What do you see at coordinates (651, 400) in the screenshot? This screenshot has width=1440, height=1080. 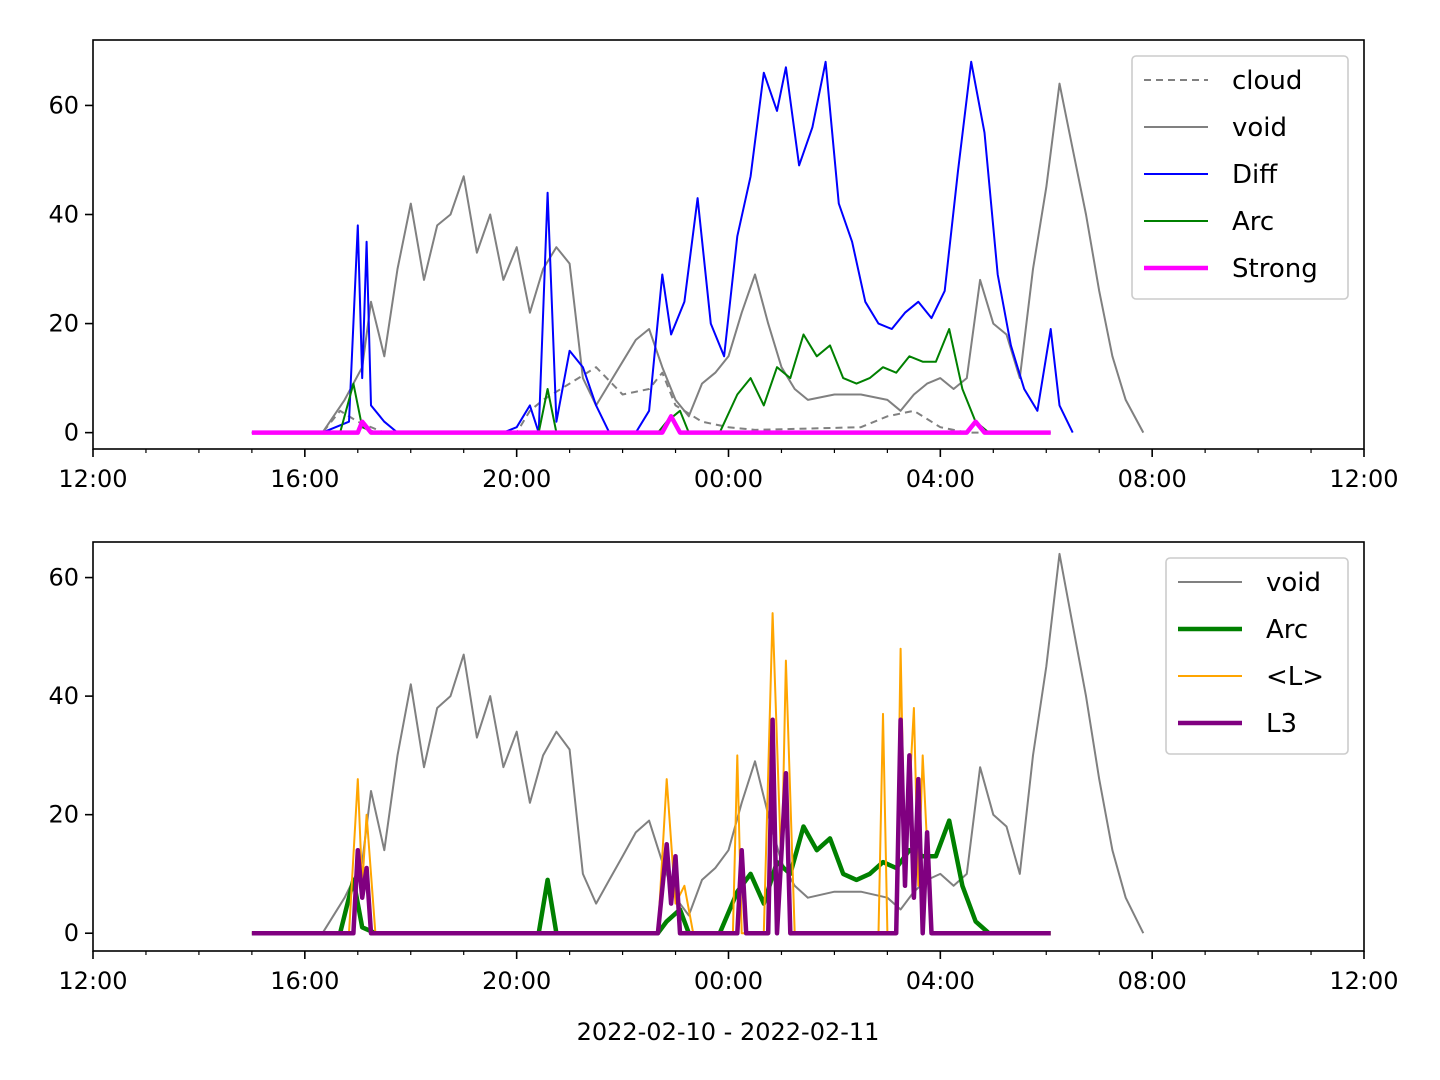 I see `series-line-cloud` at bounding box center [651, 400].